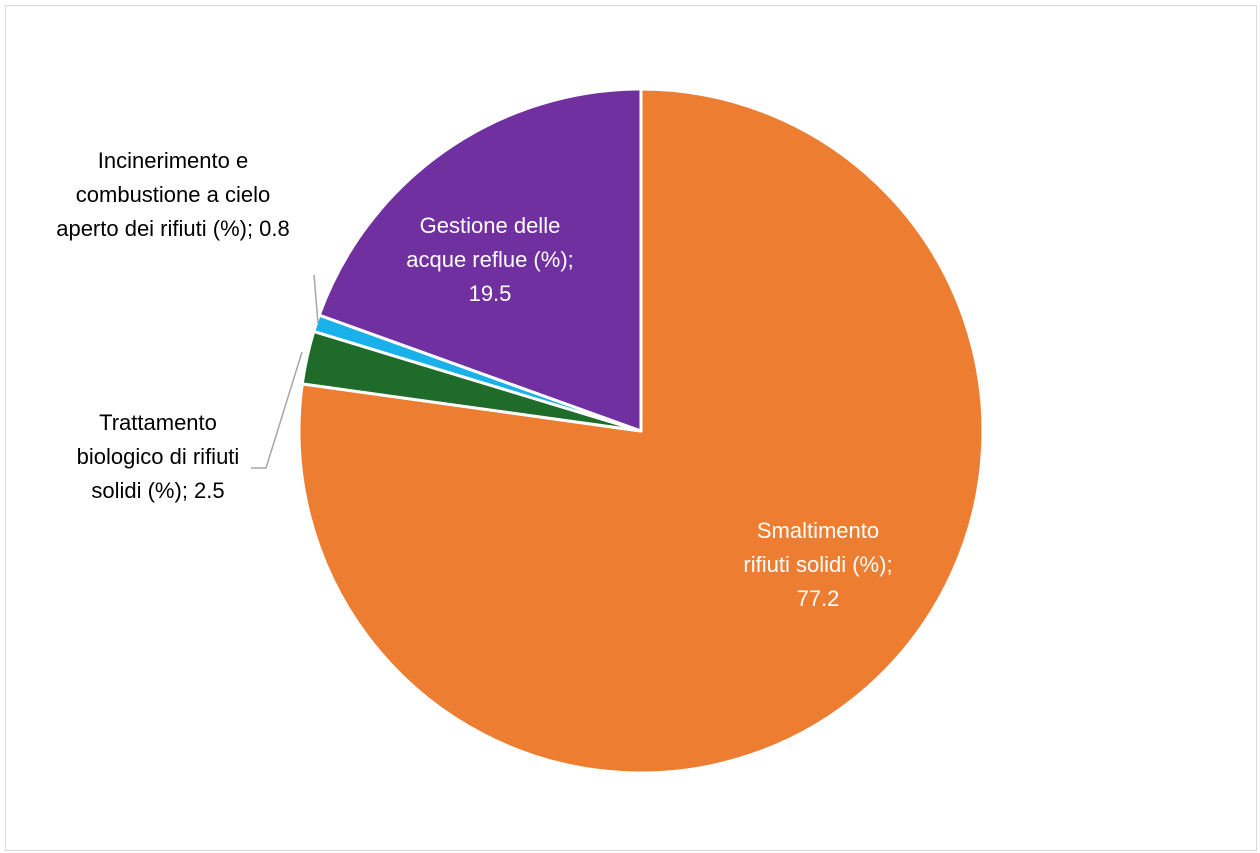 This screenshot has height=853, width=1260. I want to click on data-label-0-line-0: Smaltimento, so click(818, 530).